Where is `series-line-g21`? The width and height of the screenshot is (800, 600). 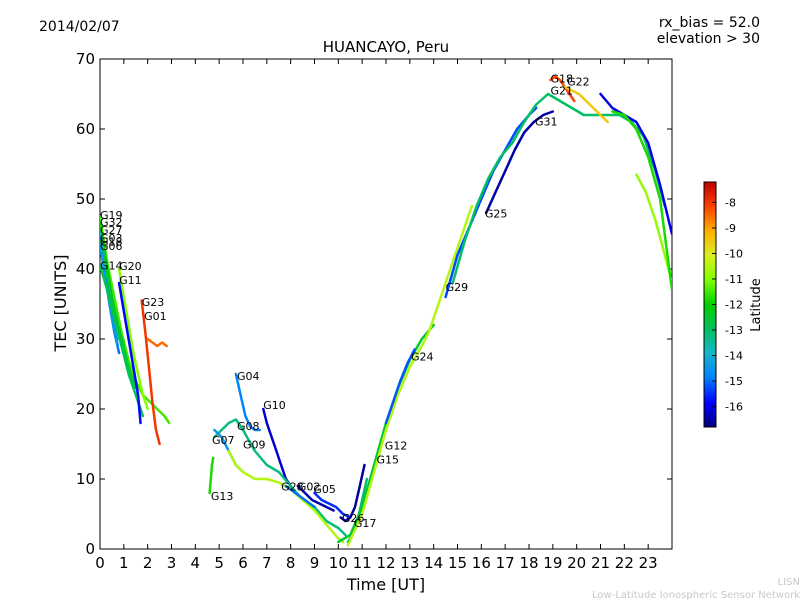 series-line-g21 is located at coordinates (559, 188).